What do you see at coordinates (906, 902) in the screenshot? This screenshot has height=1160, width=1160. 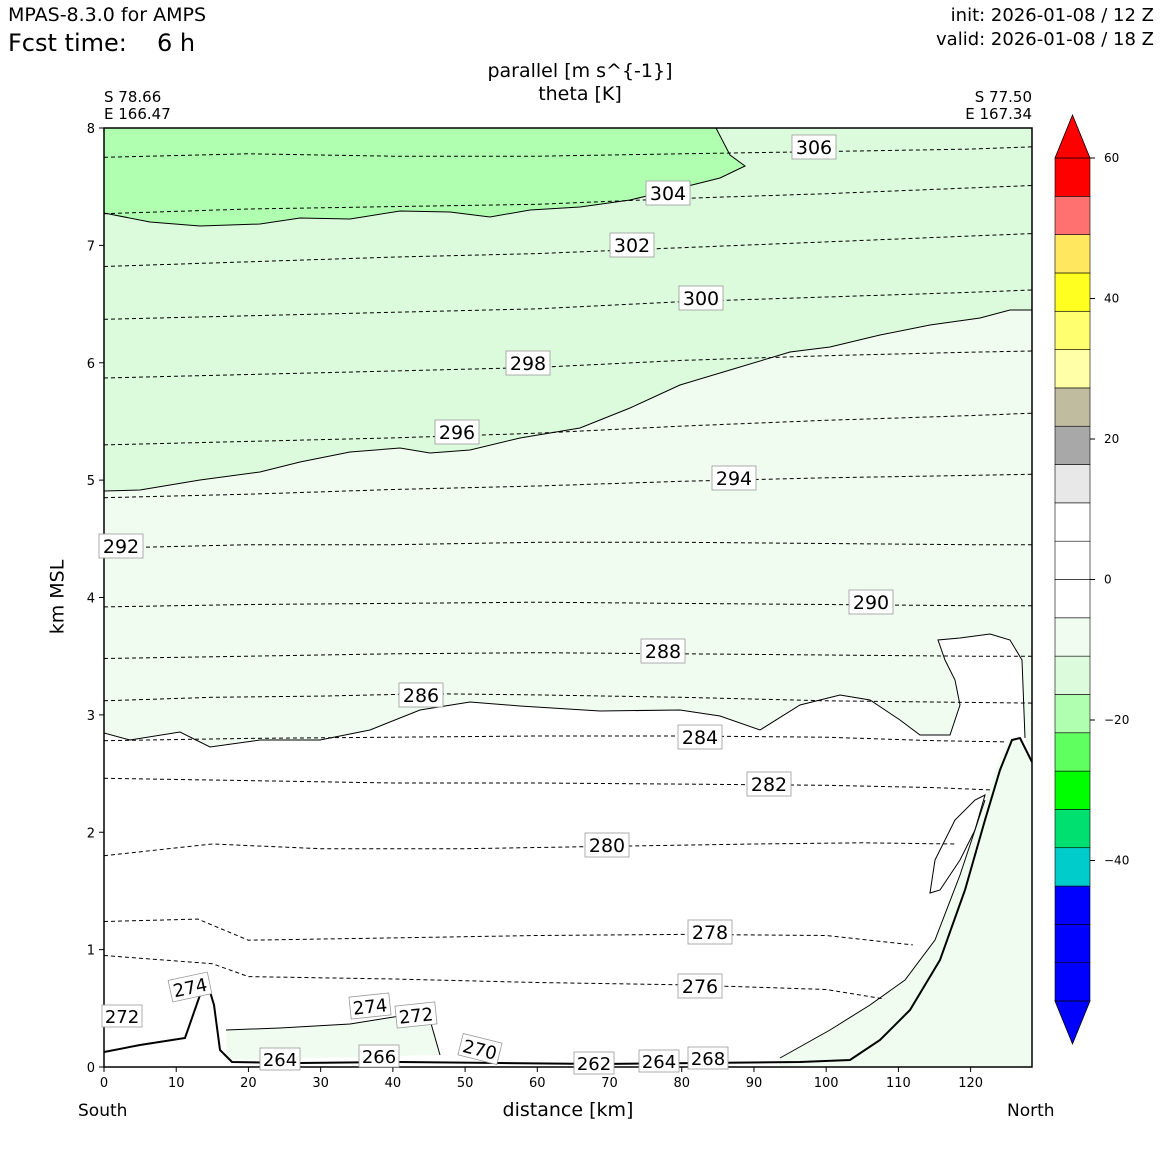 I see `wind-region-slope` at bounding box center [906, 902].